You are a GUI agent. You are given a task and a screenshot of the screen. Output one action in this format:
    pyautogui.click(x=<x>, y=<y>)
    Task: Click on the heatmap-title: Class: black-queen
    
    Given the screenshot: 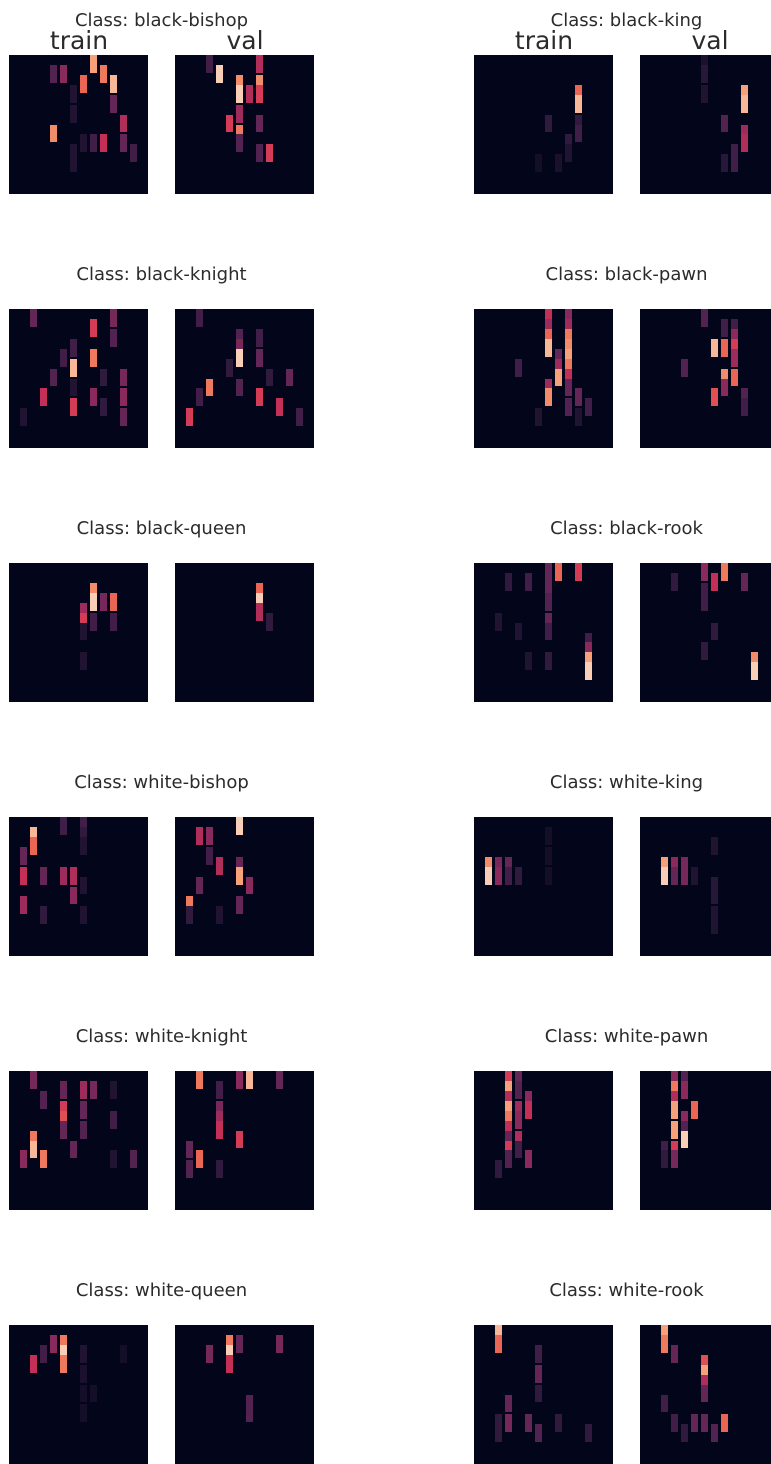 What is the action you would take?
    pyautogui.click(x=161, y=528)
    